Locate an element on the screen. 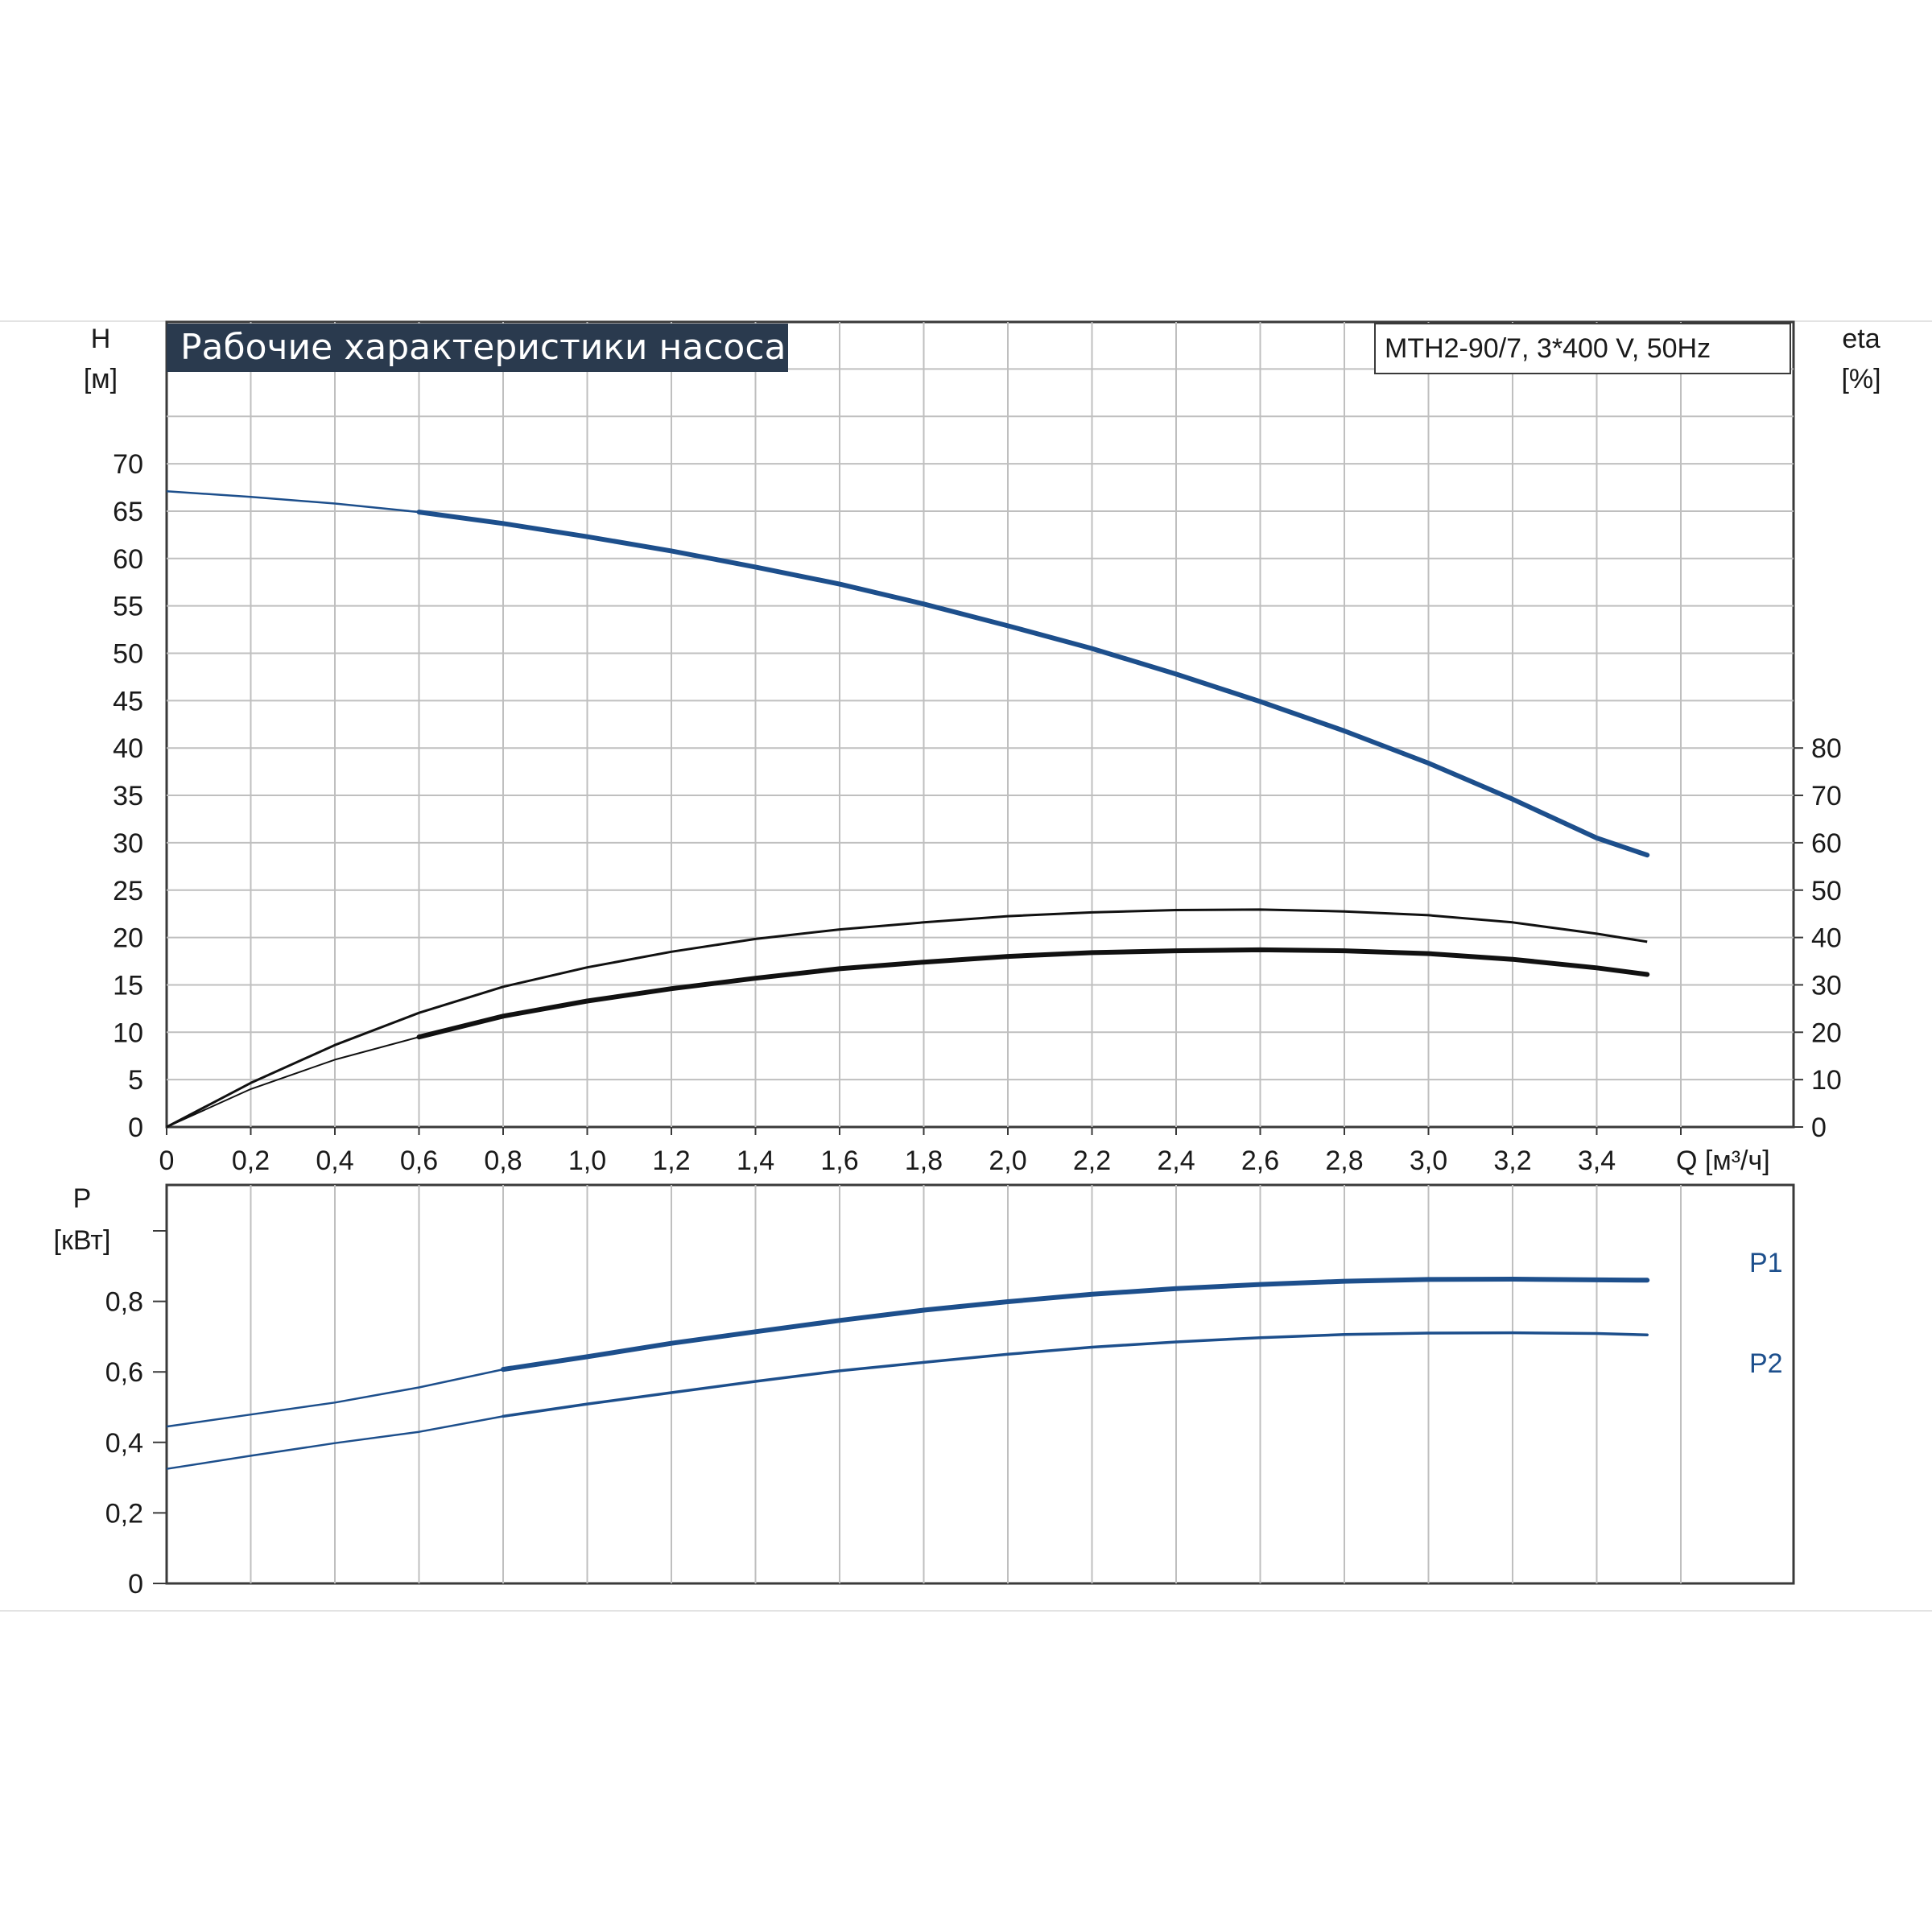  x-tick-label: 1,6 is located at coordinates (839, 1161).